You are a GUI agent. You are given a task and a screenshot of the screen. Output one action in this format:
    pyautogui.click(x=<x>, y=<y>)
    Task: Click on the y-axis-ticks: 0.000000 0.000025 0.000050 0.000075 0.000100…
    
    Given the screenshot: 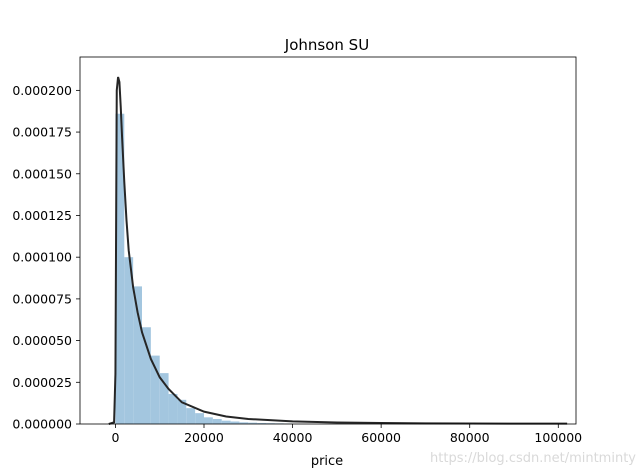 What is the action you would take?
    pyautogui.click(x=46, y=257)
    